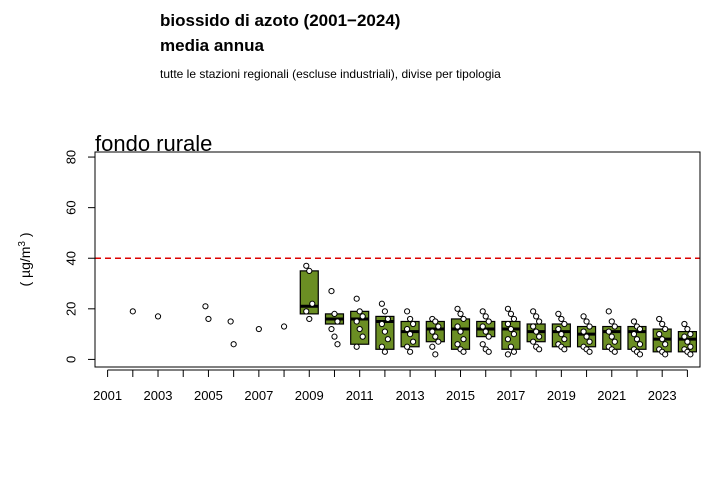 This screenshot has height=488, width=720. Describe the element at coordinates (71, 359) in the screenshot. I see `y-tick-label: 0` at that location.